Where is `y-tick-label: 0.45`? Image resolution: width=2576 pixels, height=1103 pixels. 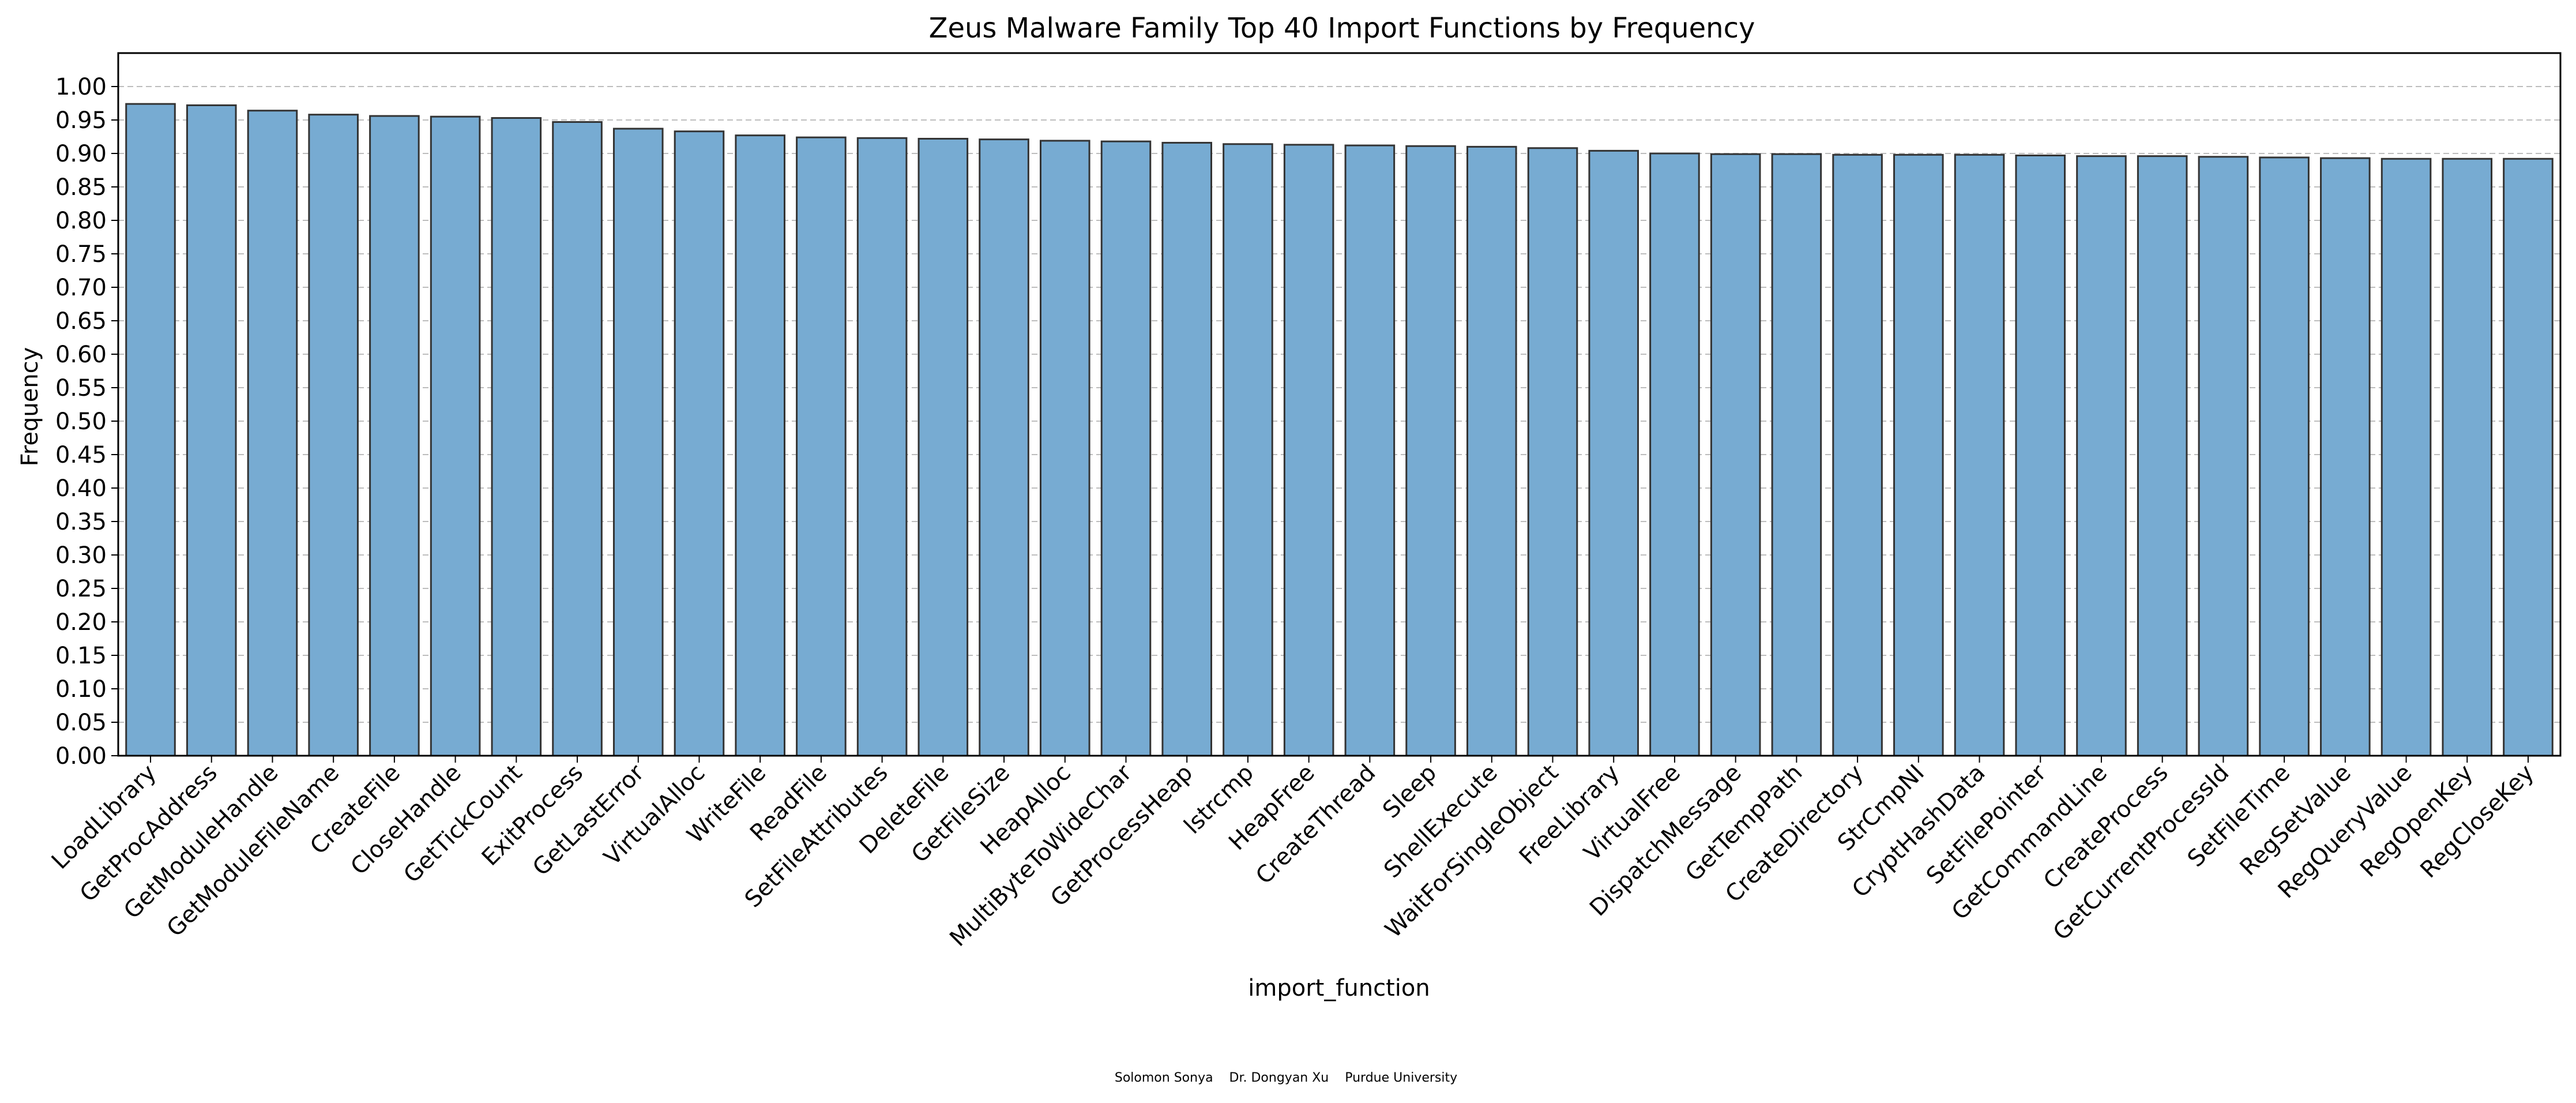 y-tick-label: 0.45 is located at coordinates (81, 455).